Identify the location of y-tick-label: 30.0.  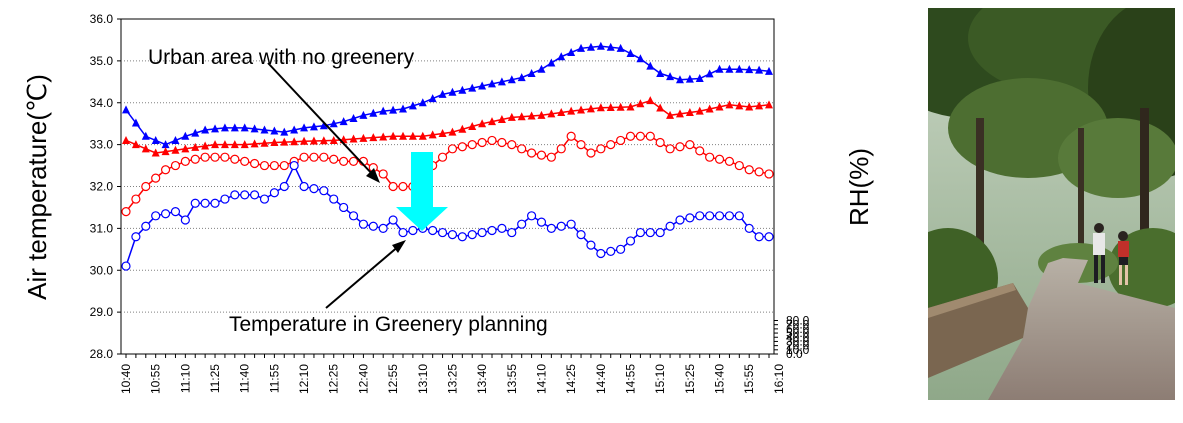
(102, 270).